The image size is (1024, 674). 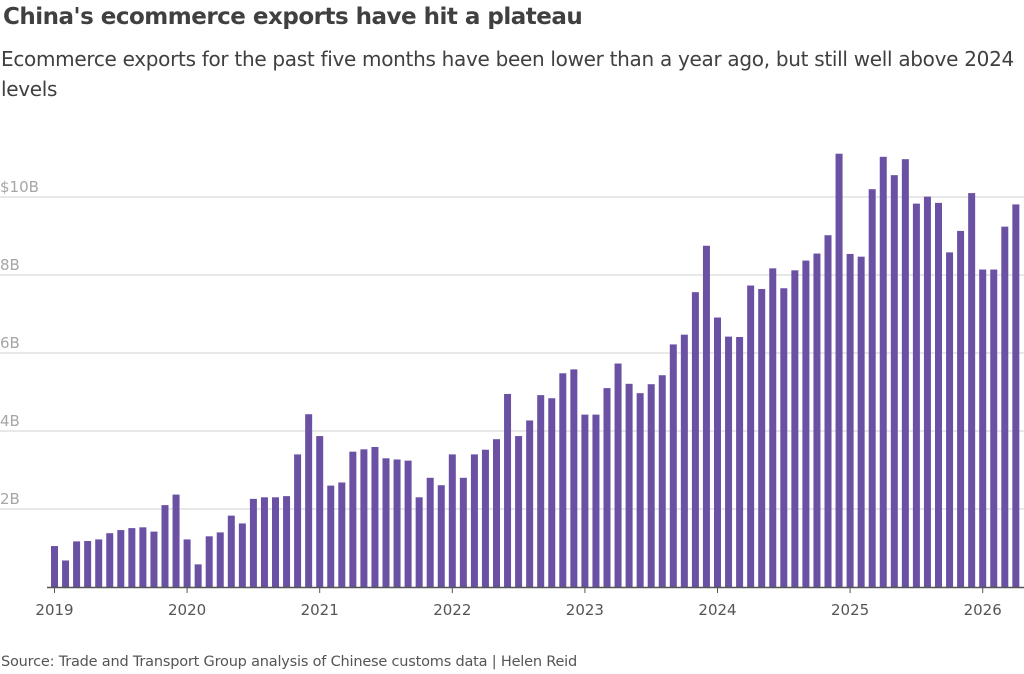 What do you see at coordinates (983, 610) in the screenshot?
I see `x-tick-label: 2026` at bounding box center [983, 610].